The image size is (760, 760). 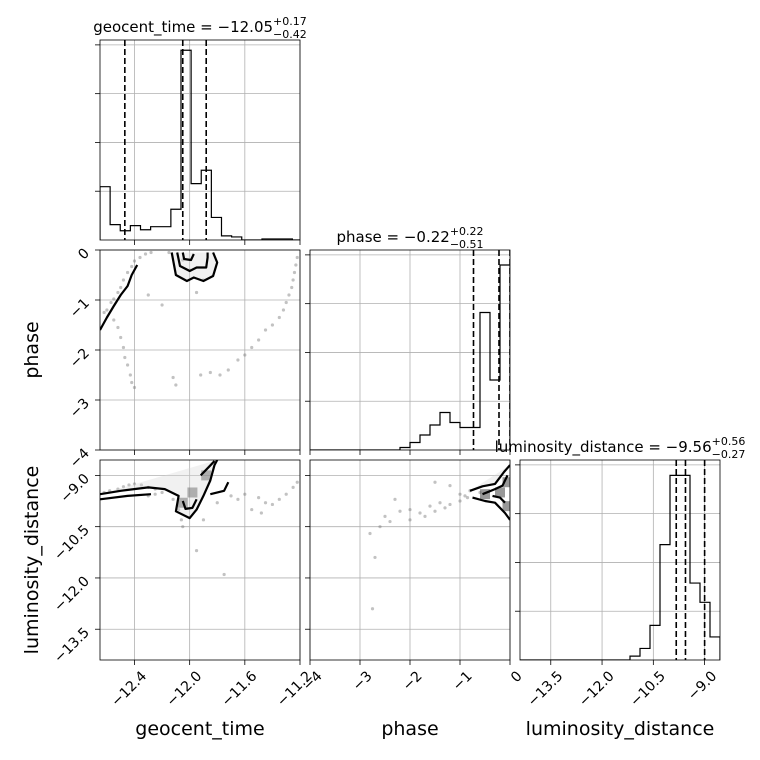 I want to click on title-phase: phase = −0.22+0.22 −0.51, so click(x=409, y=238).